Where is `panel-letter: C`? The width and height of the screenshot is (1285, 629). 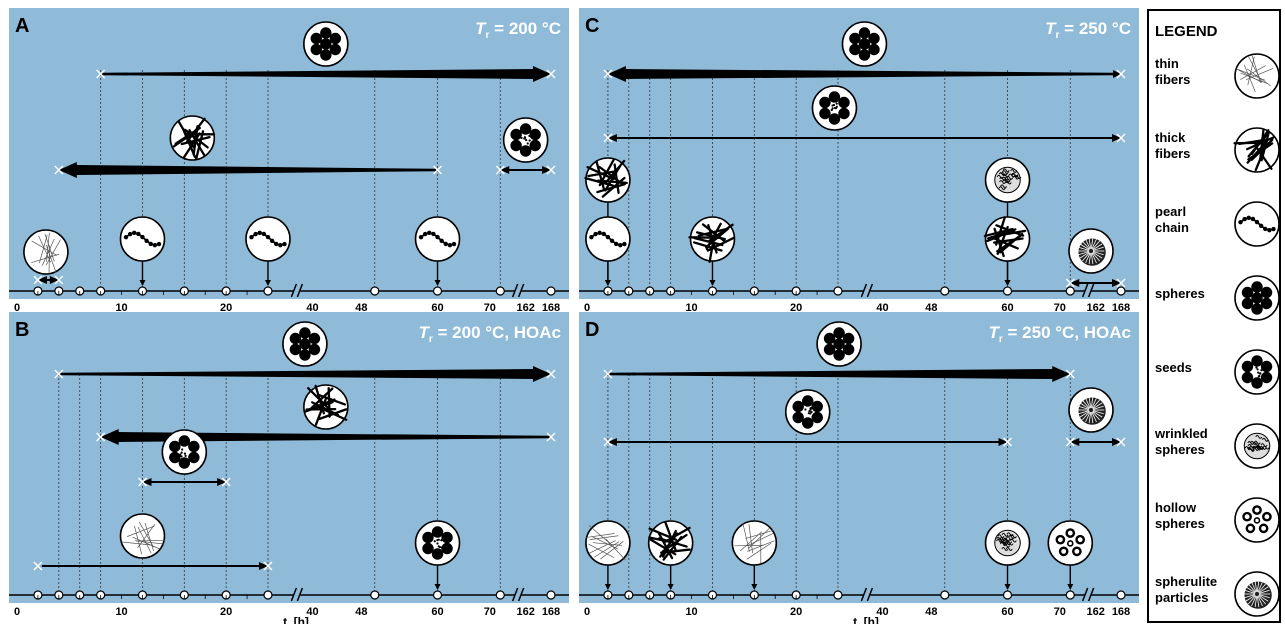 panel-letter: C is located at coordinates (592, 26).